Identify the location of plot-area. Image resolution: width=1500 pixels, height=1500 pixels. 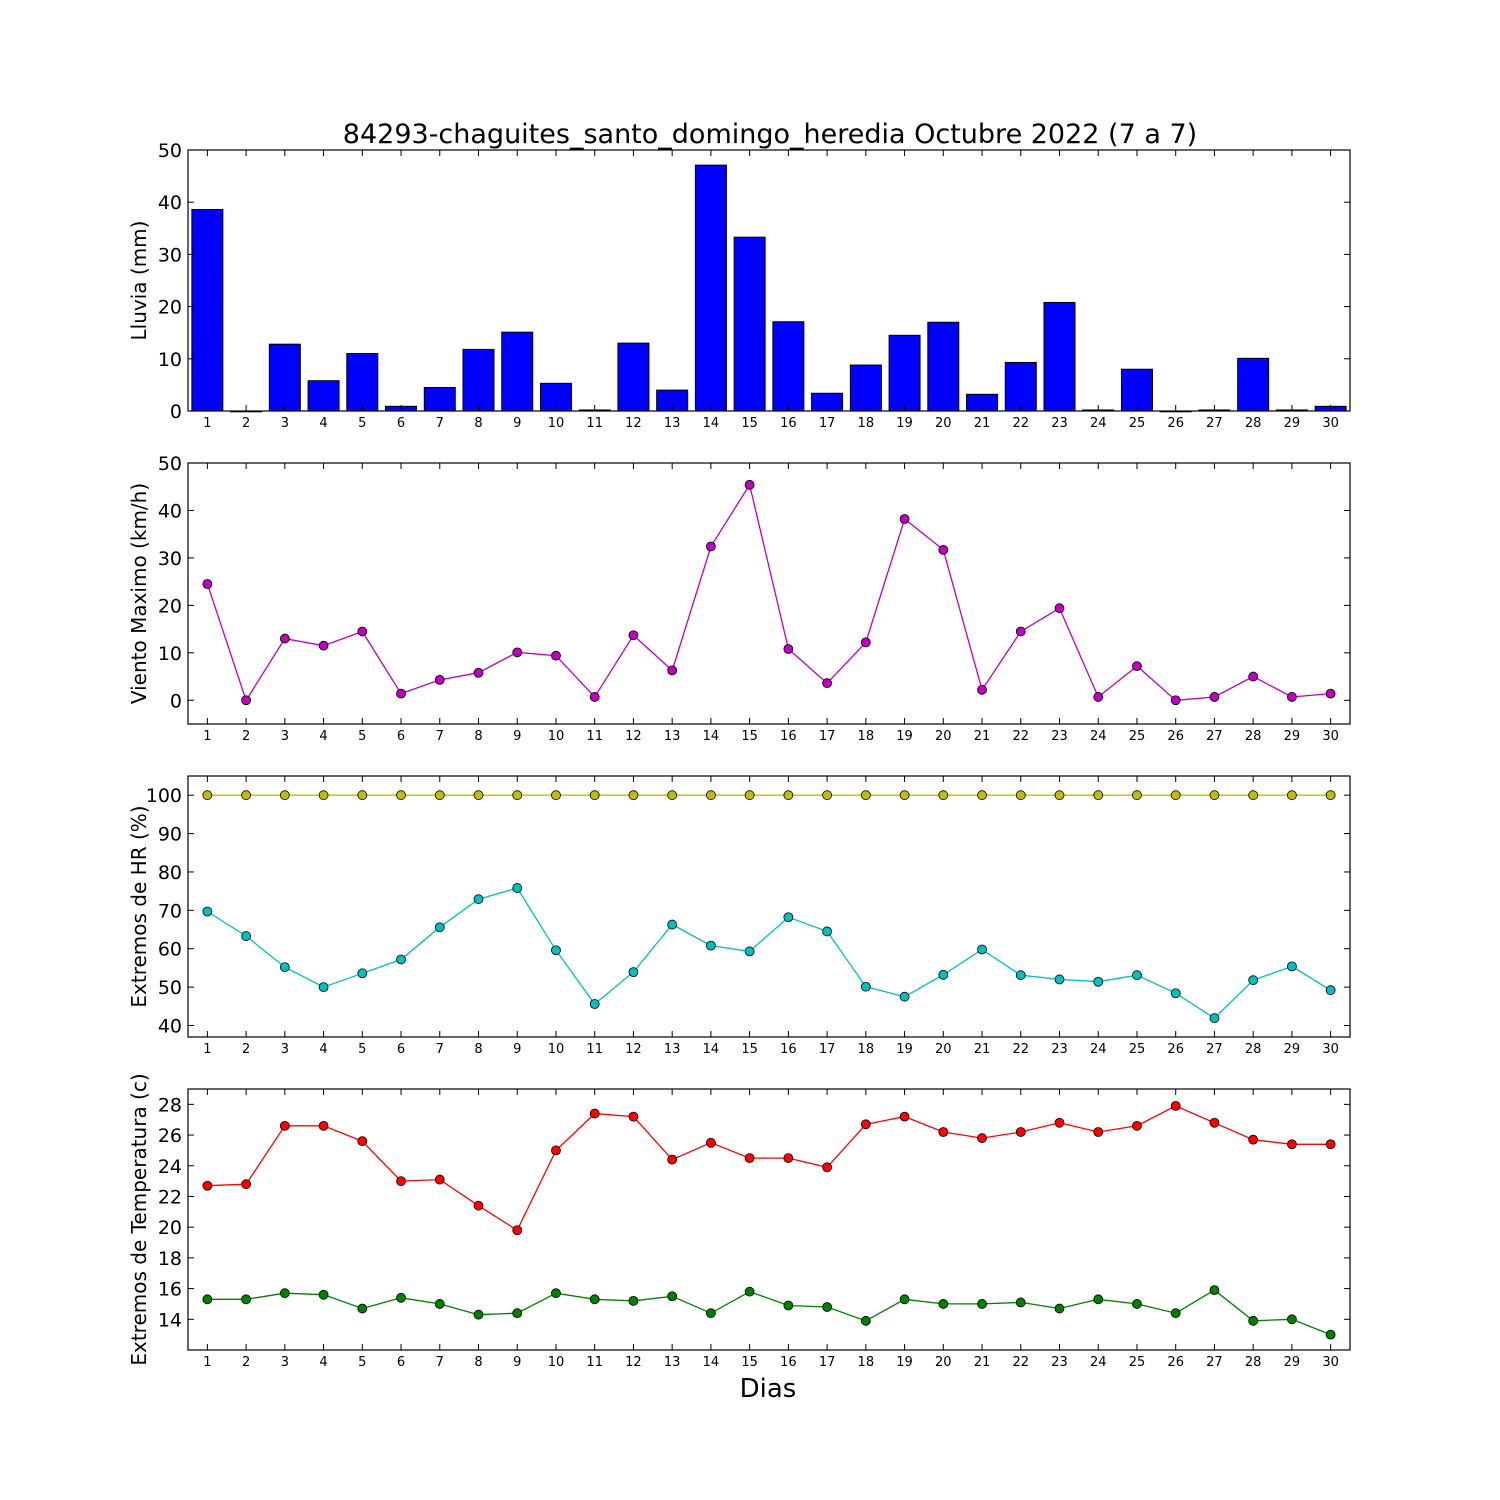
(769, 906).